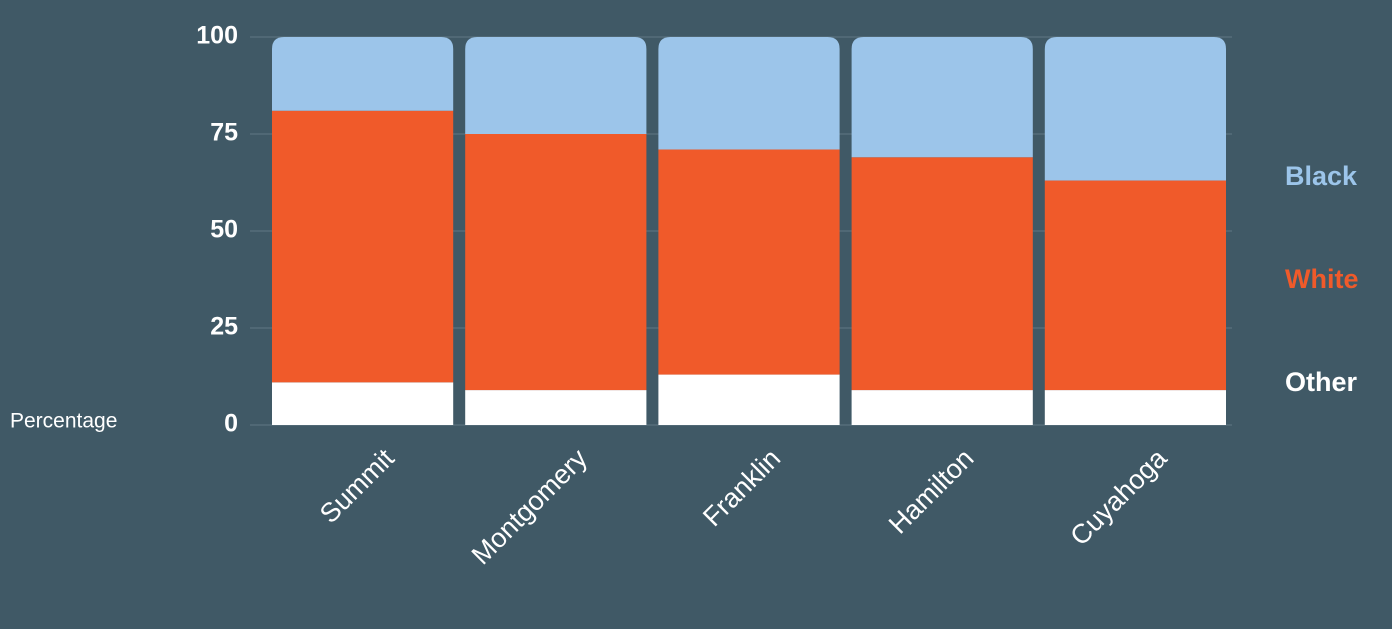 This screenshot has width=1392, height=629. What do you see at coordinates (1321, 176) in the screenshot?
I see `legend-label: Black` at bounding box center [1321, 176].